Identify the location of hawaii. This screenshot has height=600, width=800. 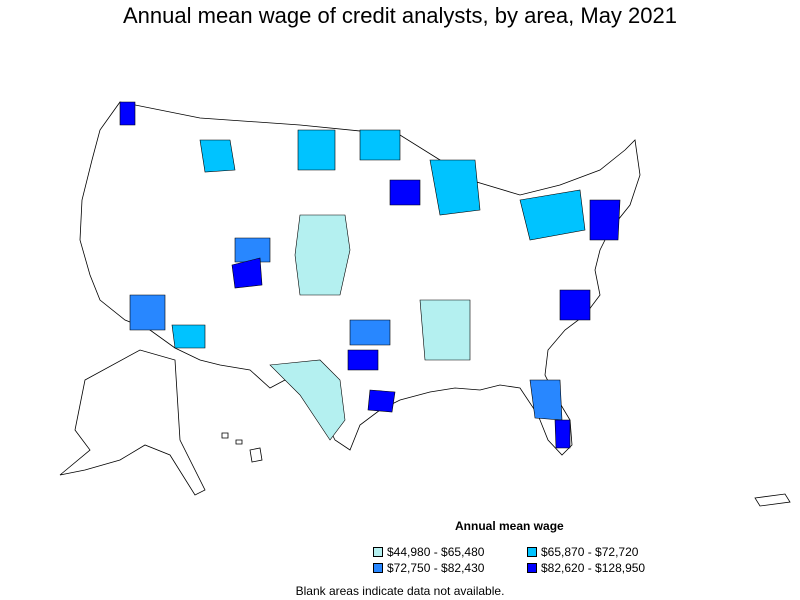
(242, 447).